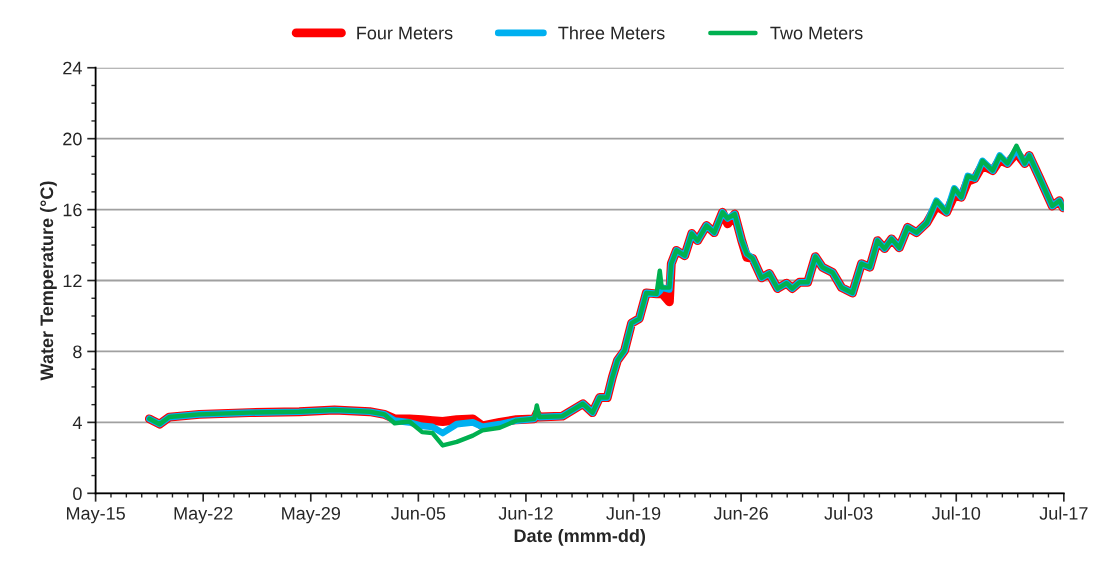 This screenshot has width=1099, height=579. Describe the element at coordinates (740, 513) in the screenshot. I see `x-tick-label: Jun-26` at that location.